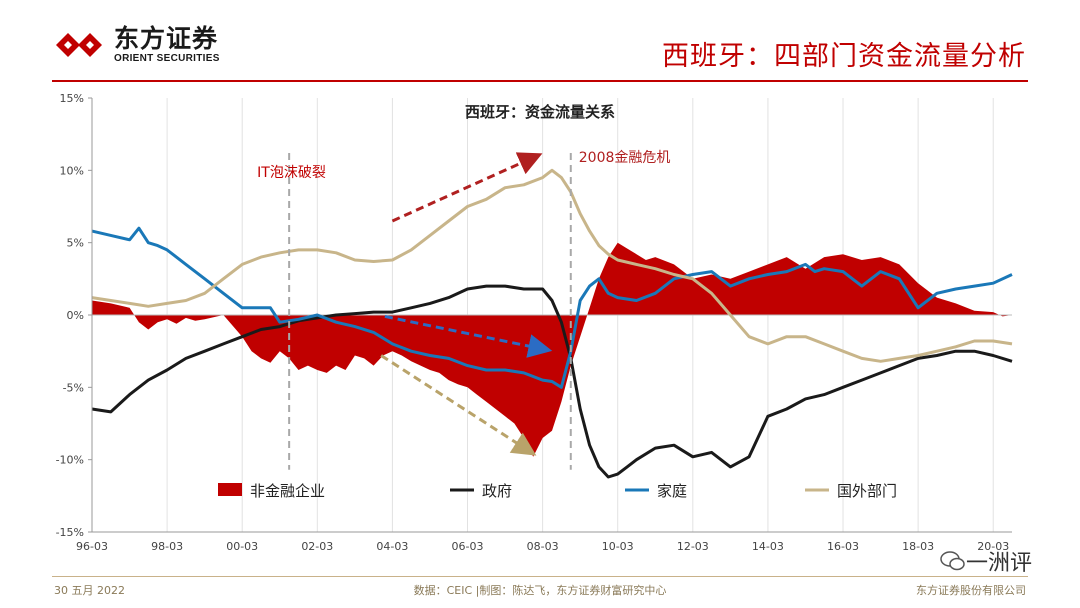 The image size is (1080, 608). What do you see at coordinates (867, 491) in the screenshot?
I see `legend-label: 国外部门` at bounding box center [867, 491].